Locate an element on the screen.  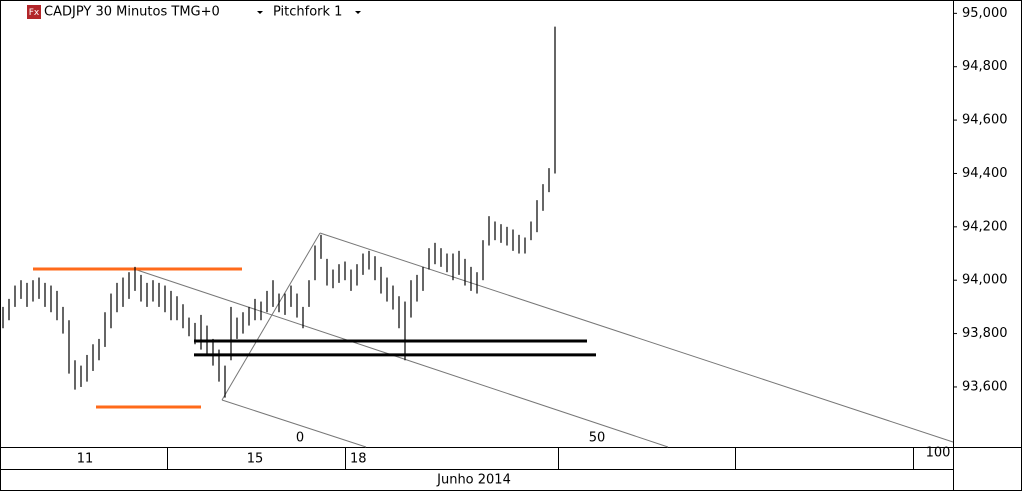
pitchfork-level: 0 is located at coordinates (300, 438).